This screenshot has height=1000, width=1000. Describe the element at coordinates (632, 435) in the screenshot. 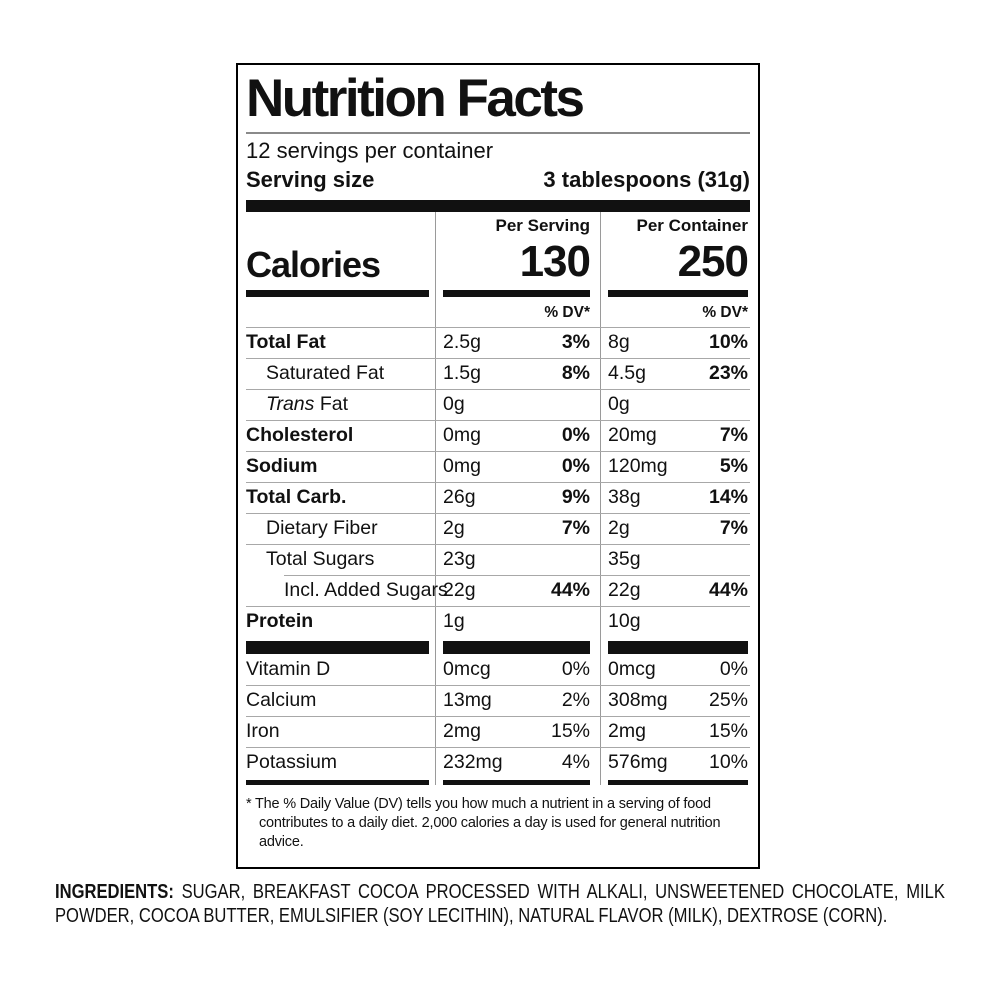

I see `amount: 20mg` at that location.